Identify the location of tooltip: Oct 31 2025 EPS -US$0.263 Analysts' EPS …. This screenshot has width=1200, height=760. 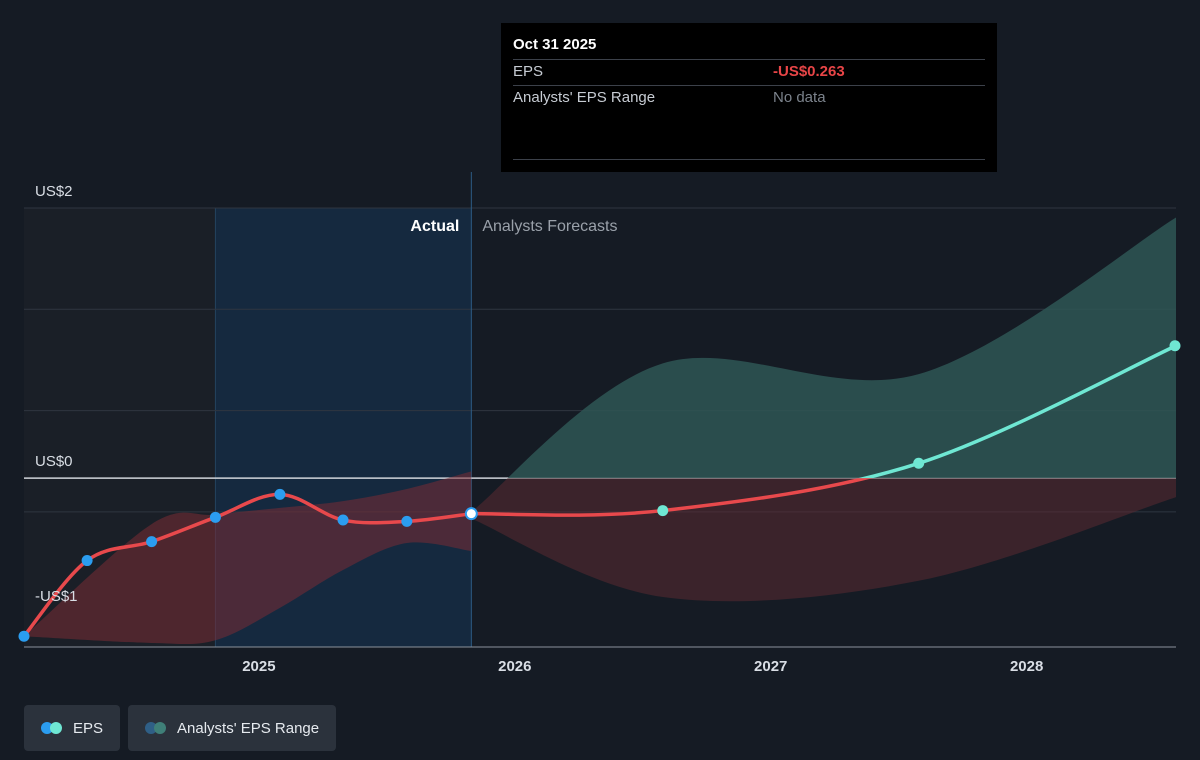
(749, 97).